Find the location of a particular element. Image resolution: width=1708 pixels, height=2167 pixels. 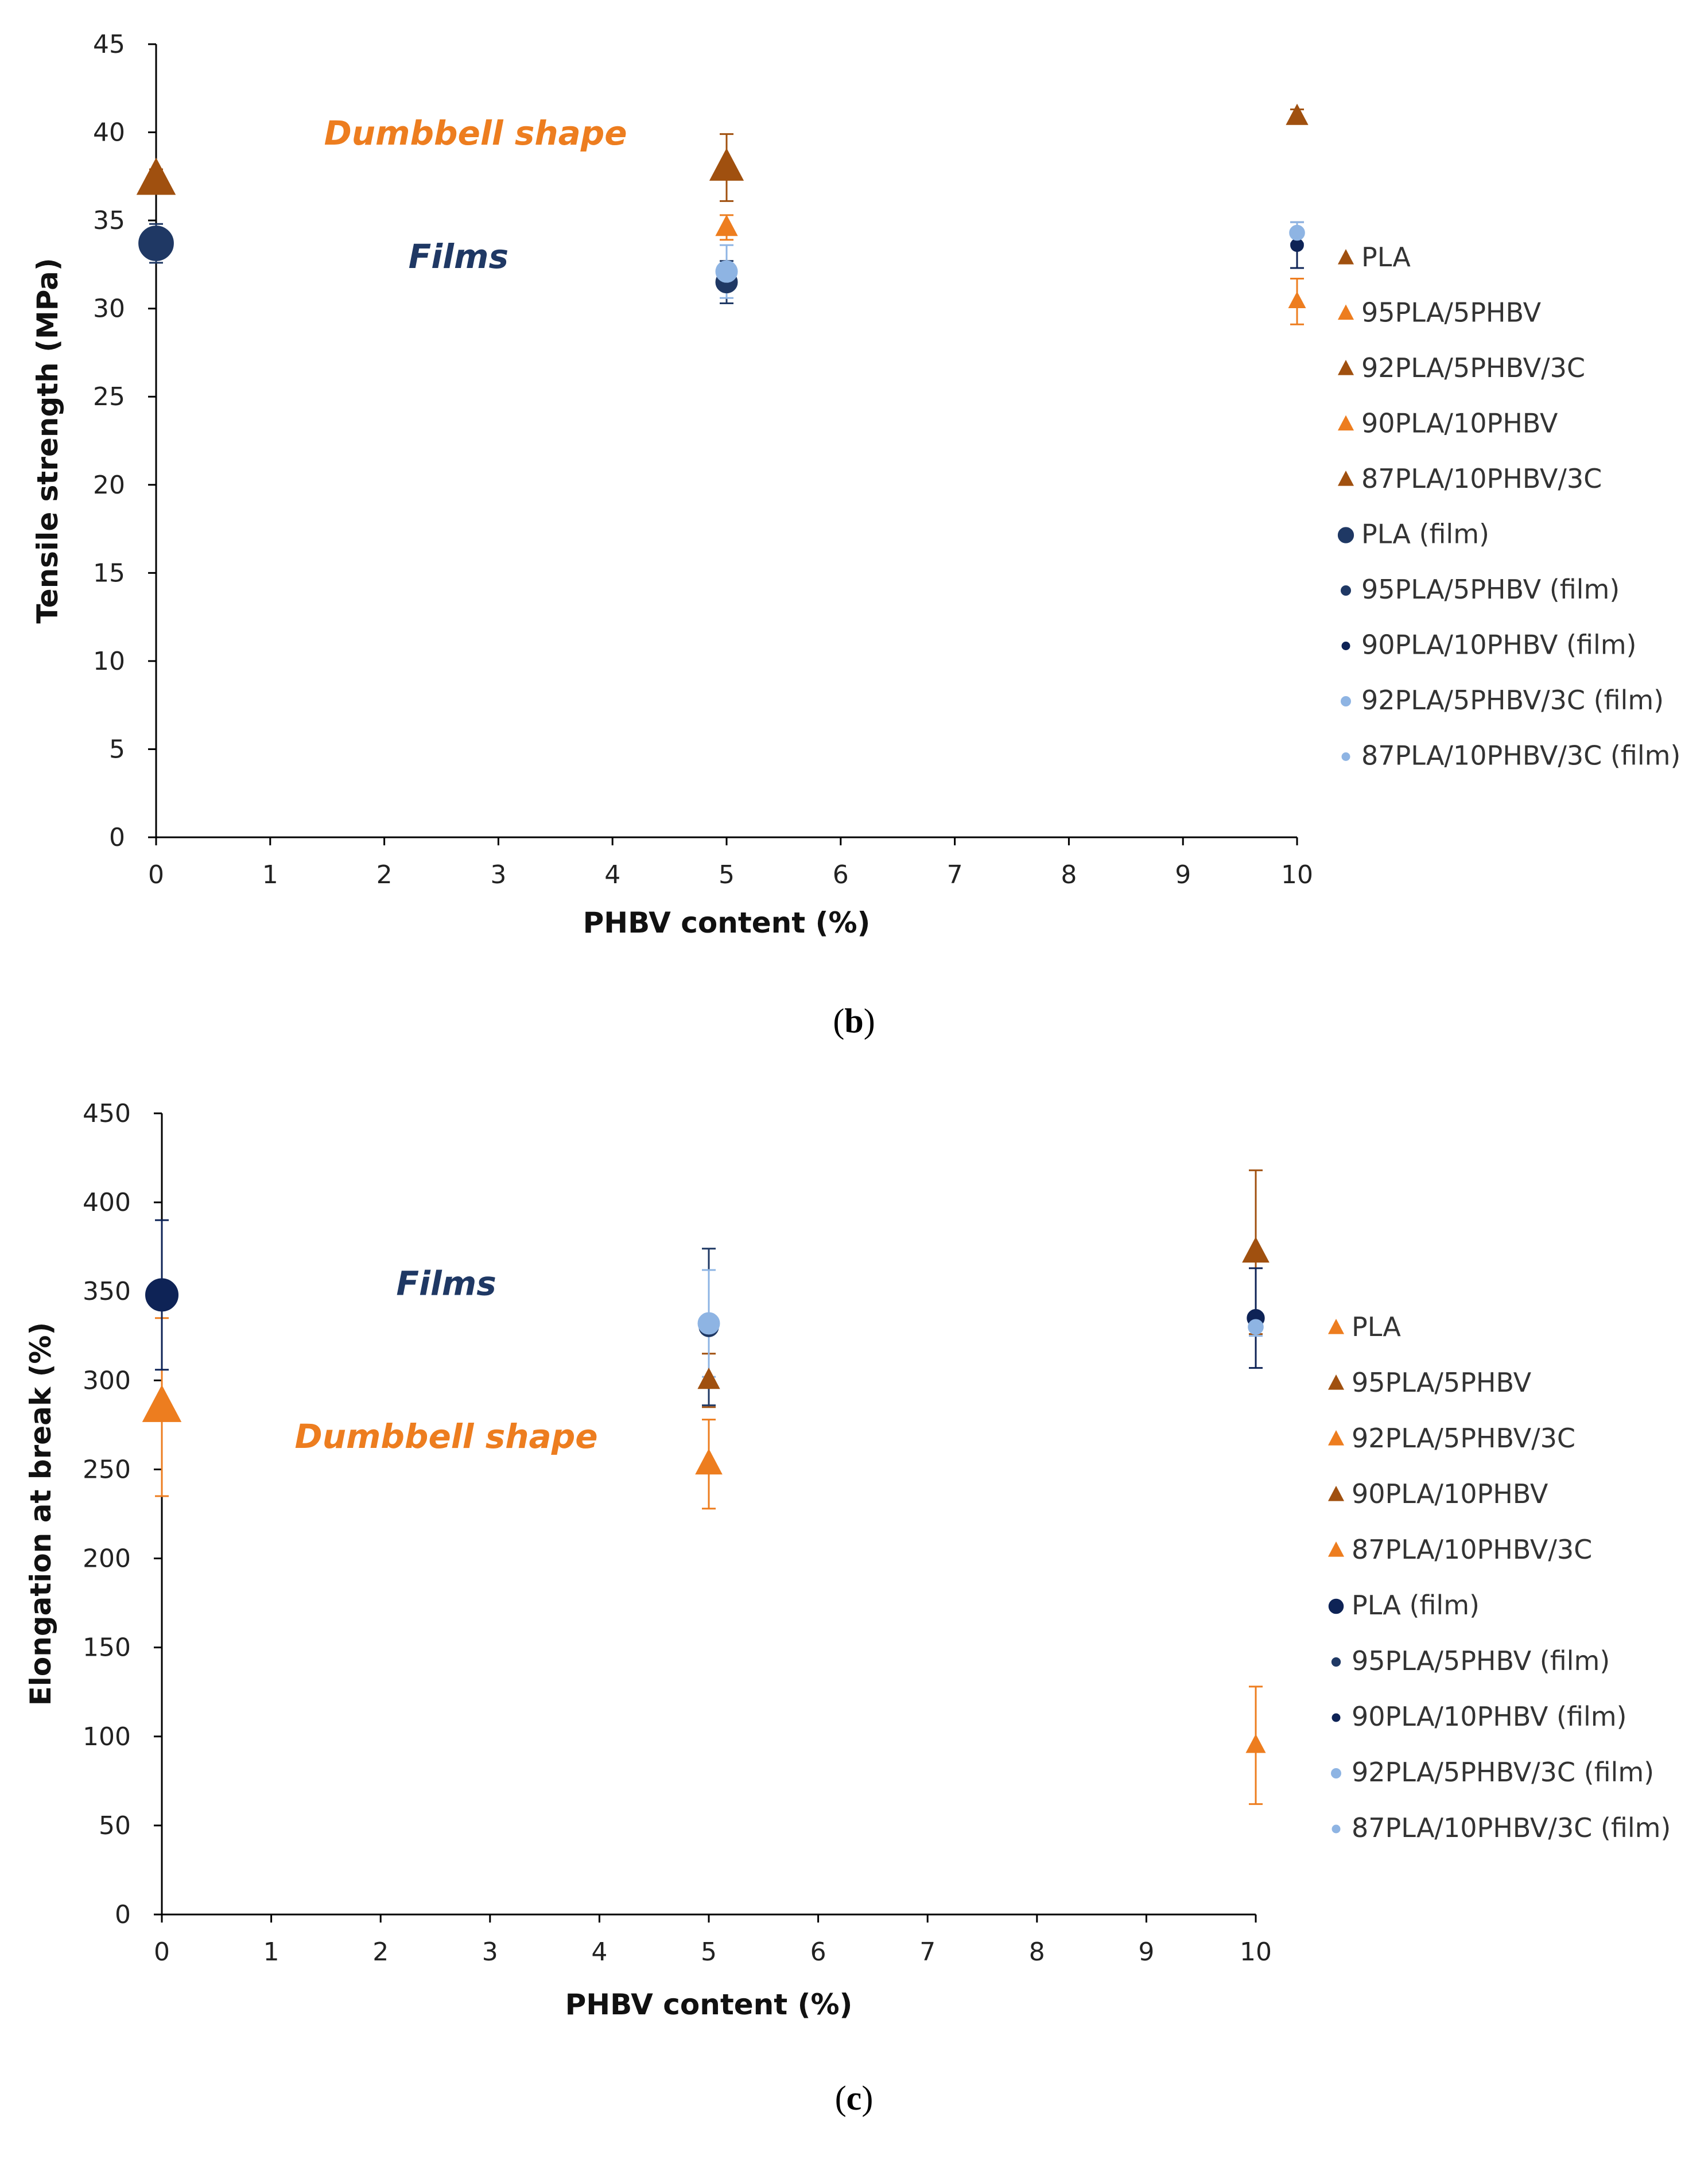

panel-label-c: (c) is located at coordinates (854, 2098).